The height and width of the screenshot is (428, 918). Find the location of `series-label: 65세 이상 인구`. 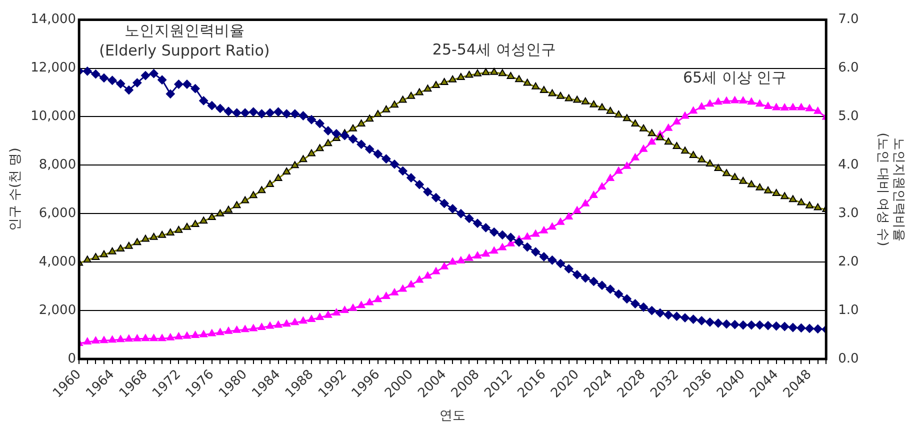

series-label: 65세 이상 인구 is located at coordinates (735, 77).